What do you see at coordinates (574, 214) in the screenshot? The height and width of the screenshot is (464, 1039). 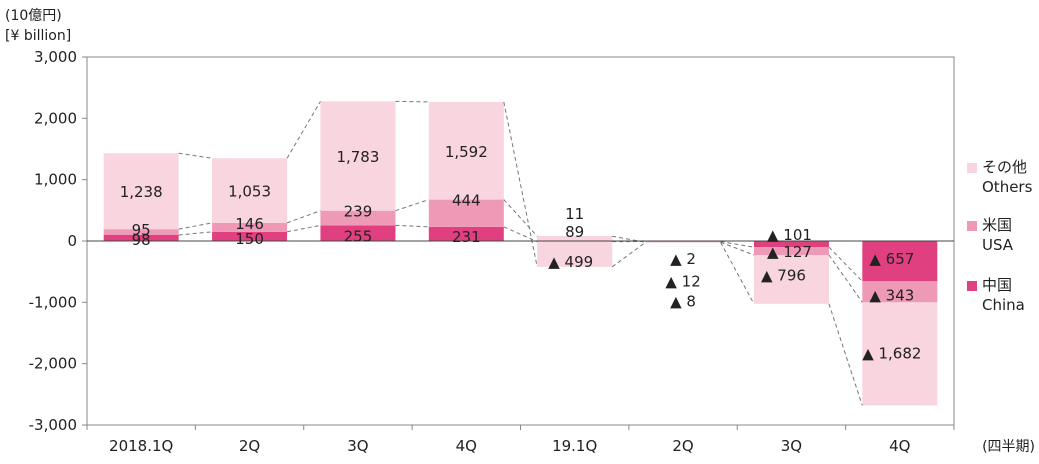 I see `data-label: 11` at bounding box center [574, 214].